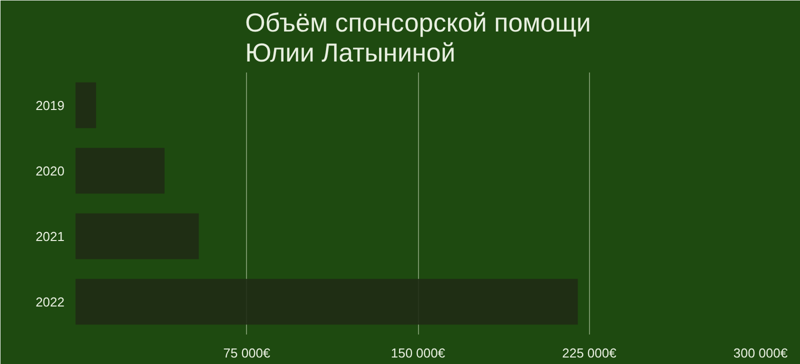 The width and height of the screenshot is (800, 364). Describe the element at coordinates (760, 353) in the screenshot. I see `x-tick-label: 300 000€` at that location.